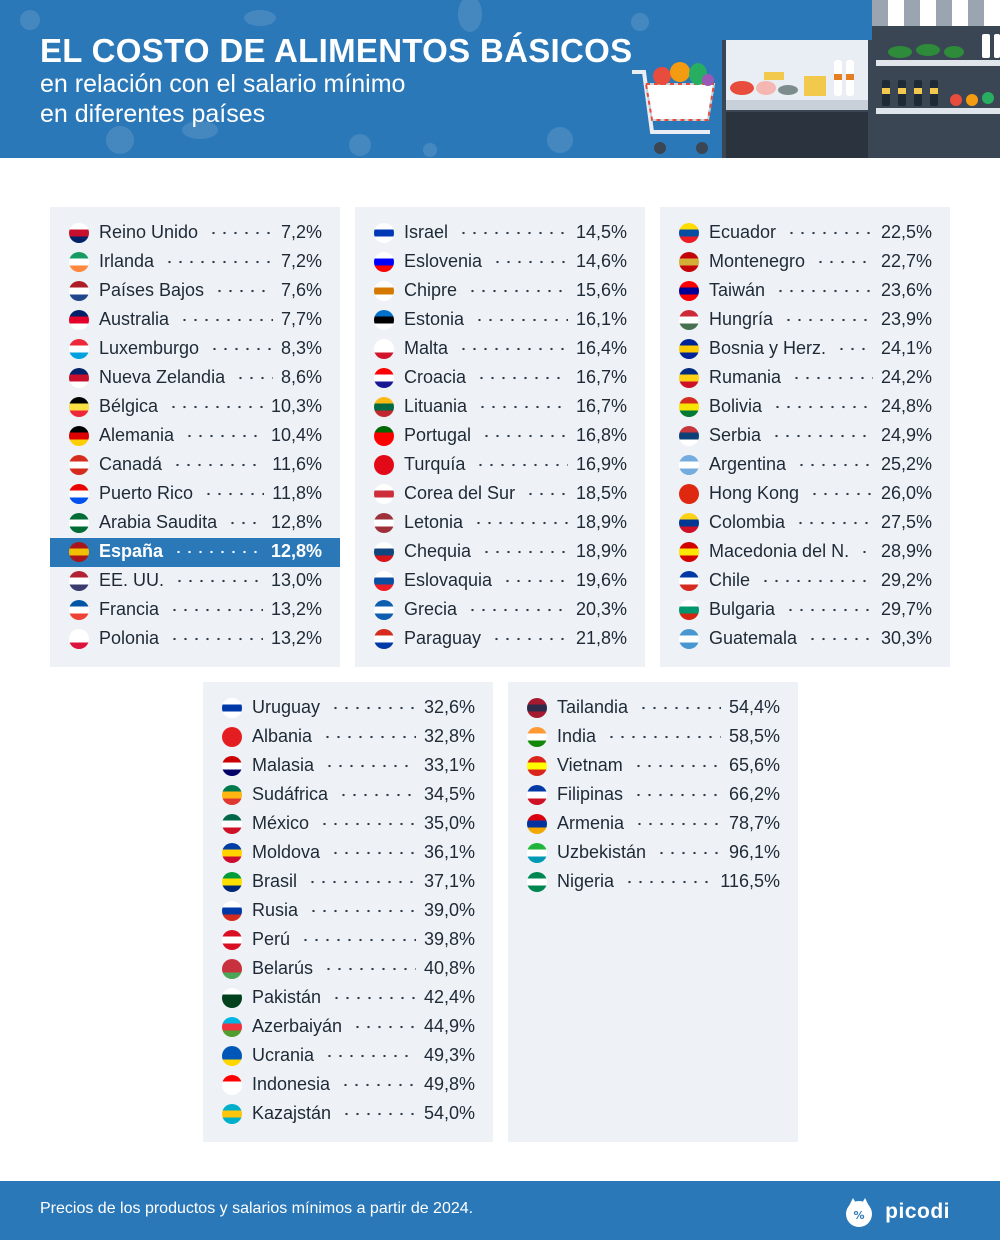 Image resolution: width=1000 pixels, height=1240 pixels. Describe the element at coordinates (449, 1026) in the screenshot. I see `country-value: 44,9%` at that location.